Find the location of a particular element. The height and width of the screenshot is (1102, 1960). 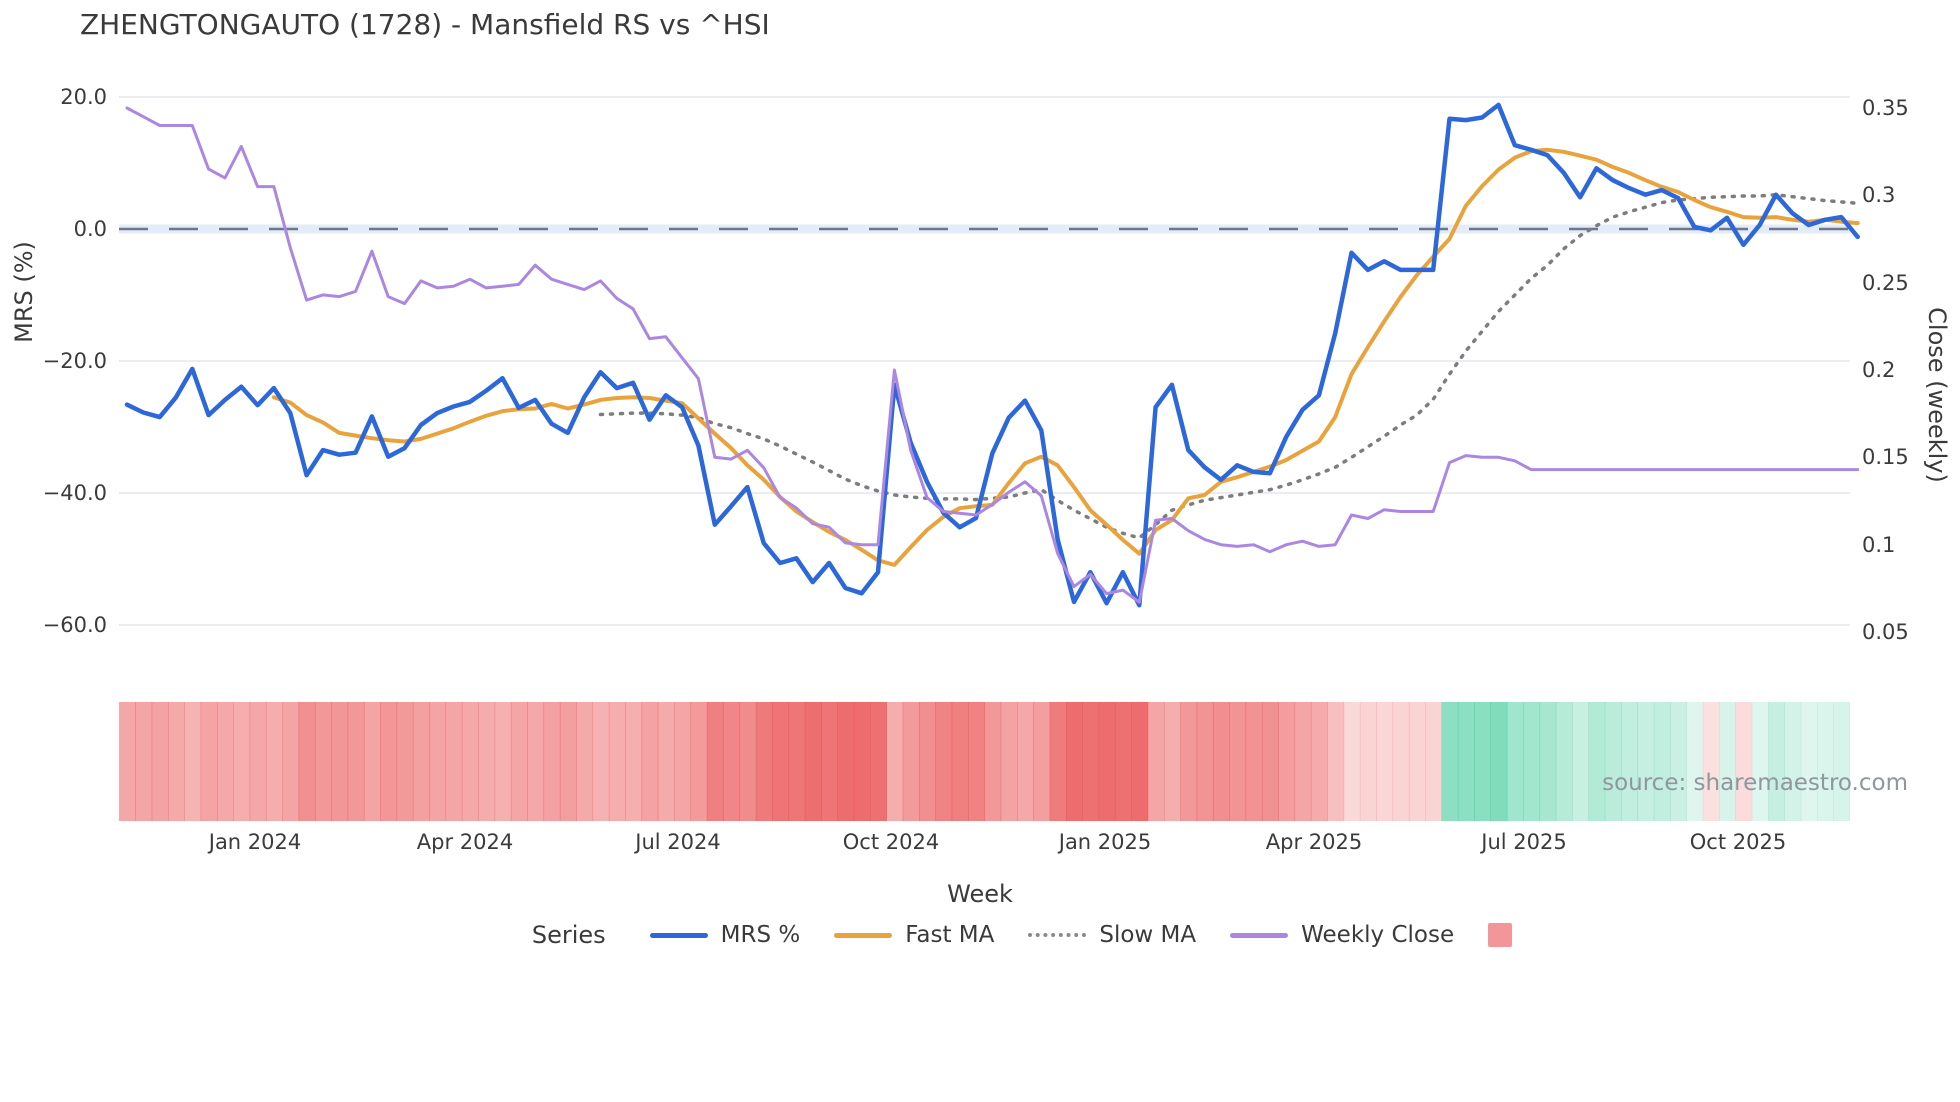

legend-item-heatmap is located at coordinates (1500, 935).